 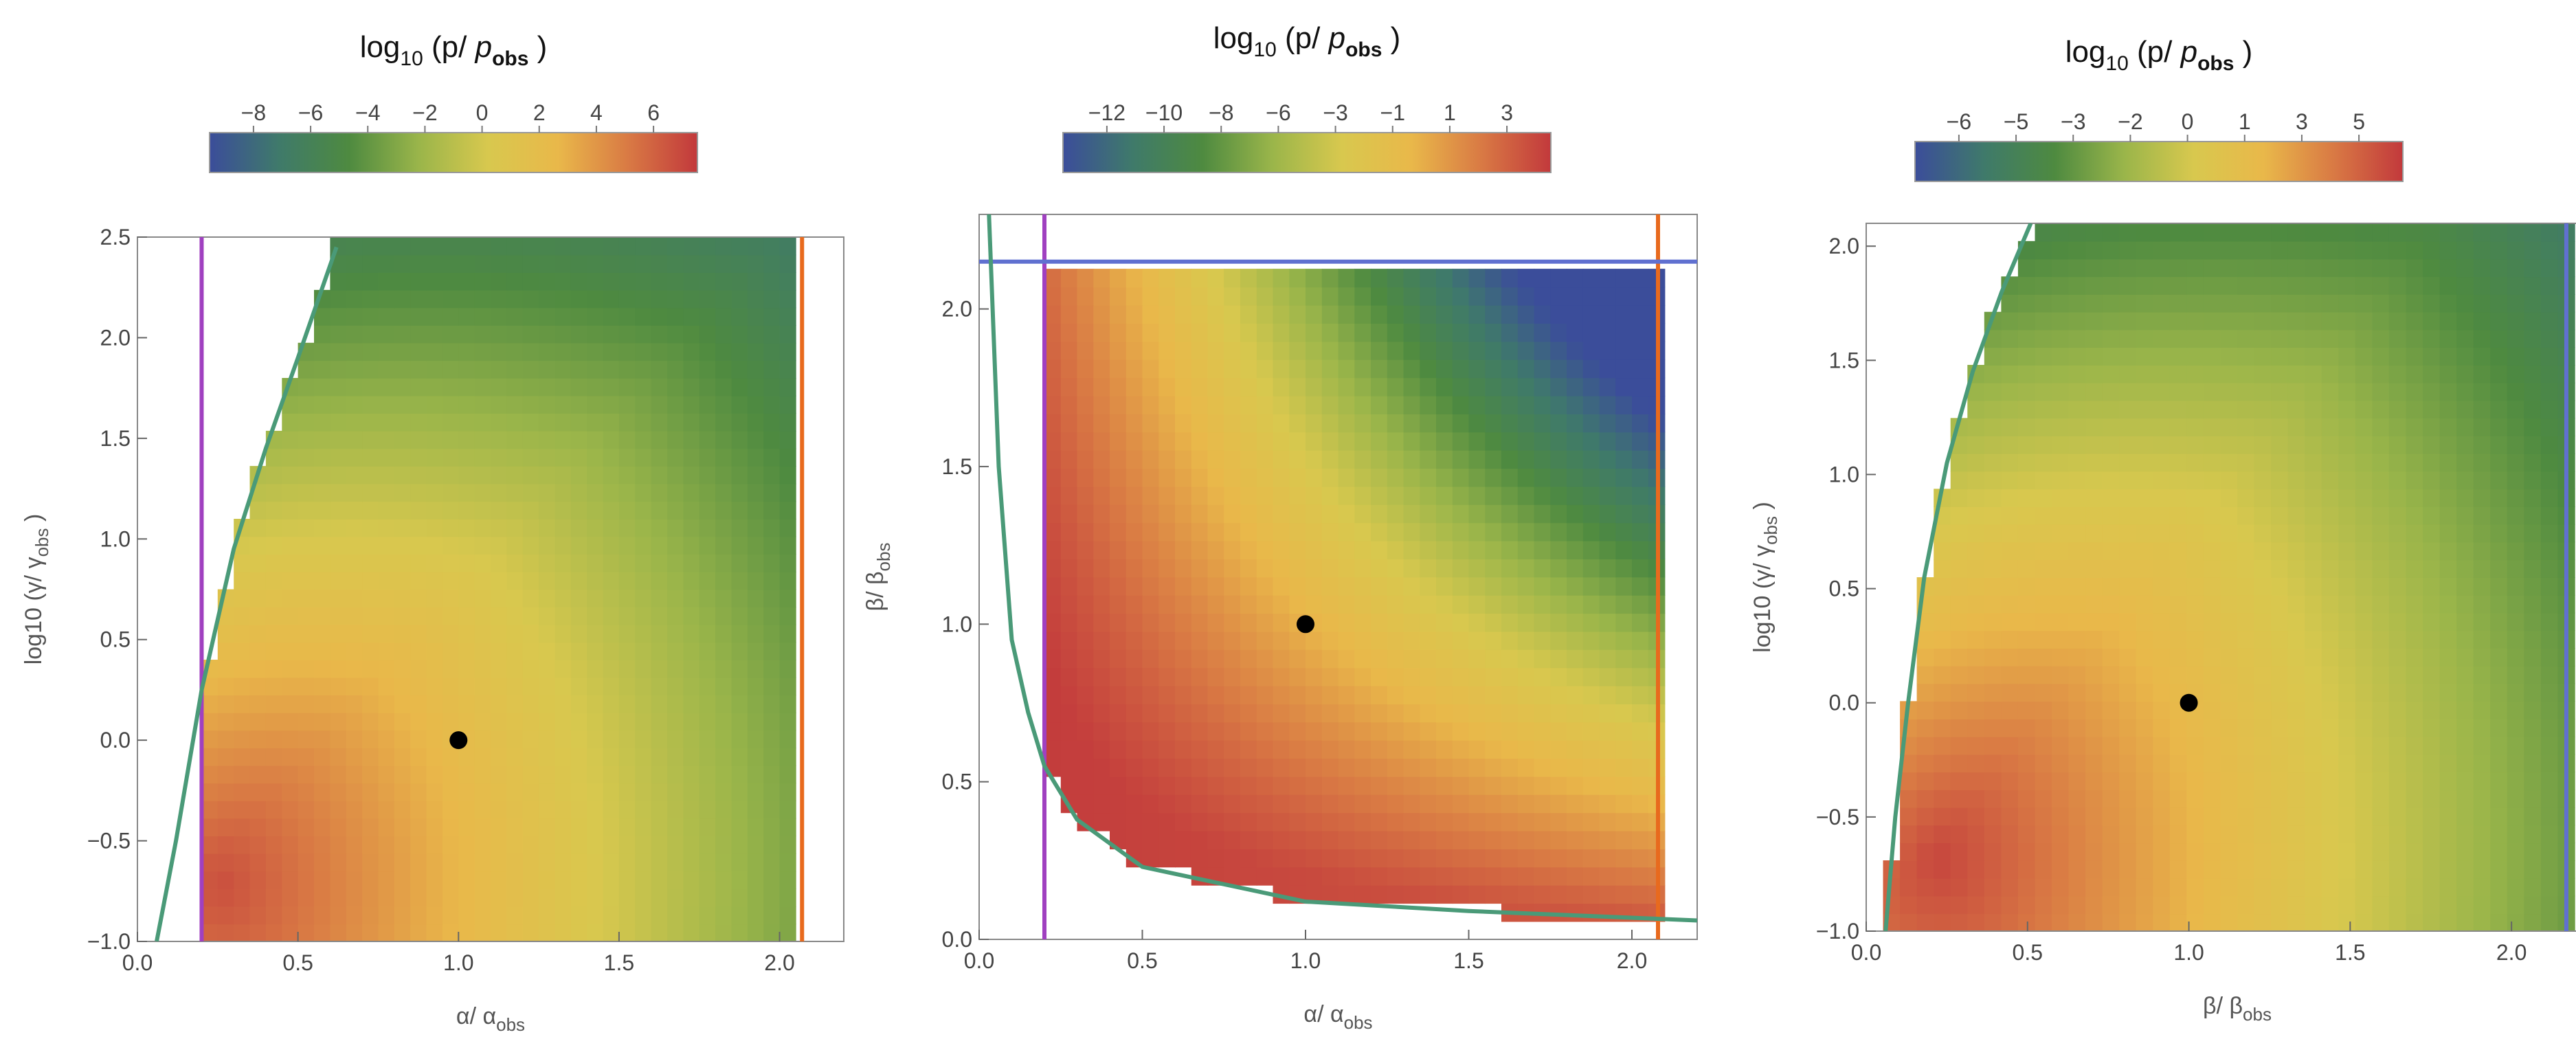 What do you see at coordinates (115, 639) in the screenshot?
I see `y-tick-label: 0.5` at bounding box center [115, 639].